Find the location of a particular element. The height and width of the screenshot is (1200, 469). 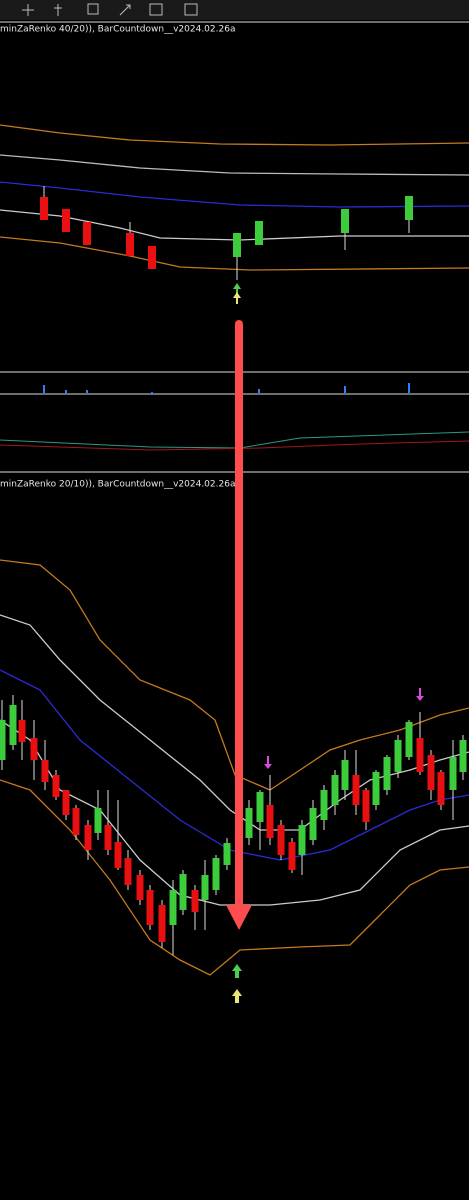

toolbar is located at coordinates (234, 10).